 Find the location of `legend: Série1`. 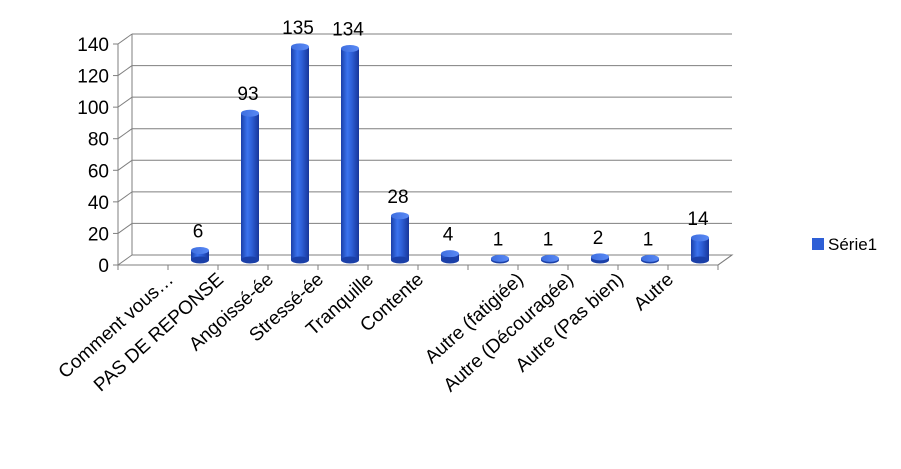

legend: Série1 is located at coordinates (844, 244).